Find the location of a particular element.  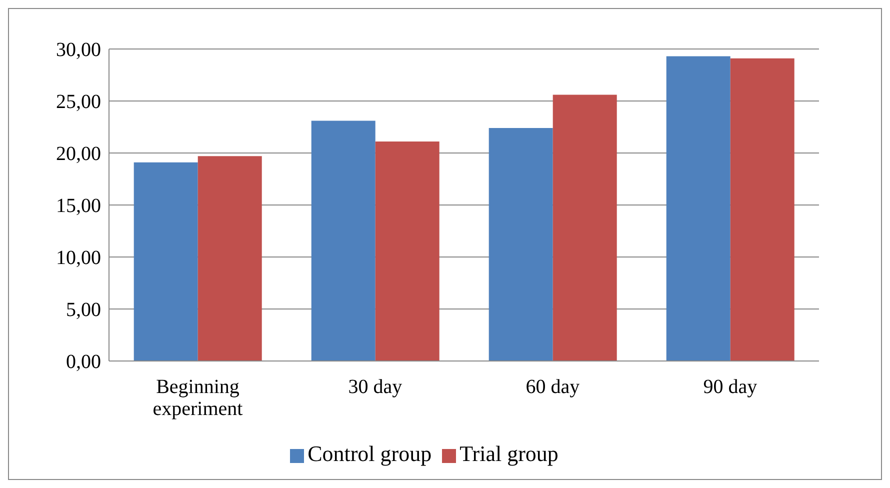

y-tick-label: 25,00 is located at coordinates (78, 102).